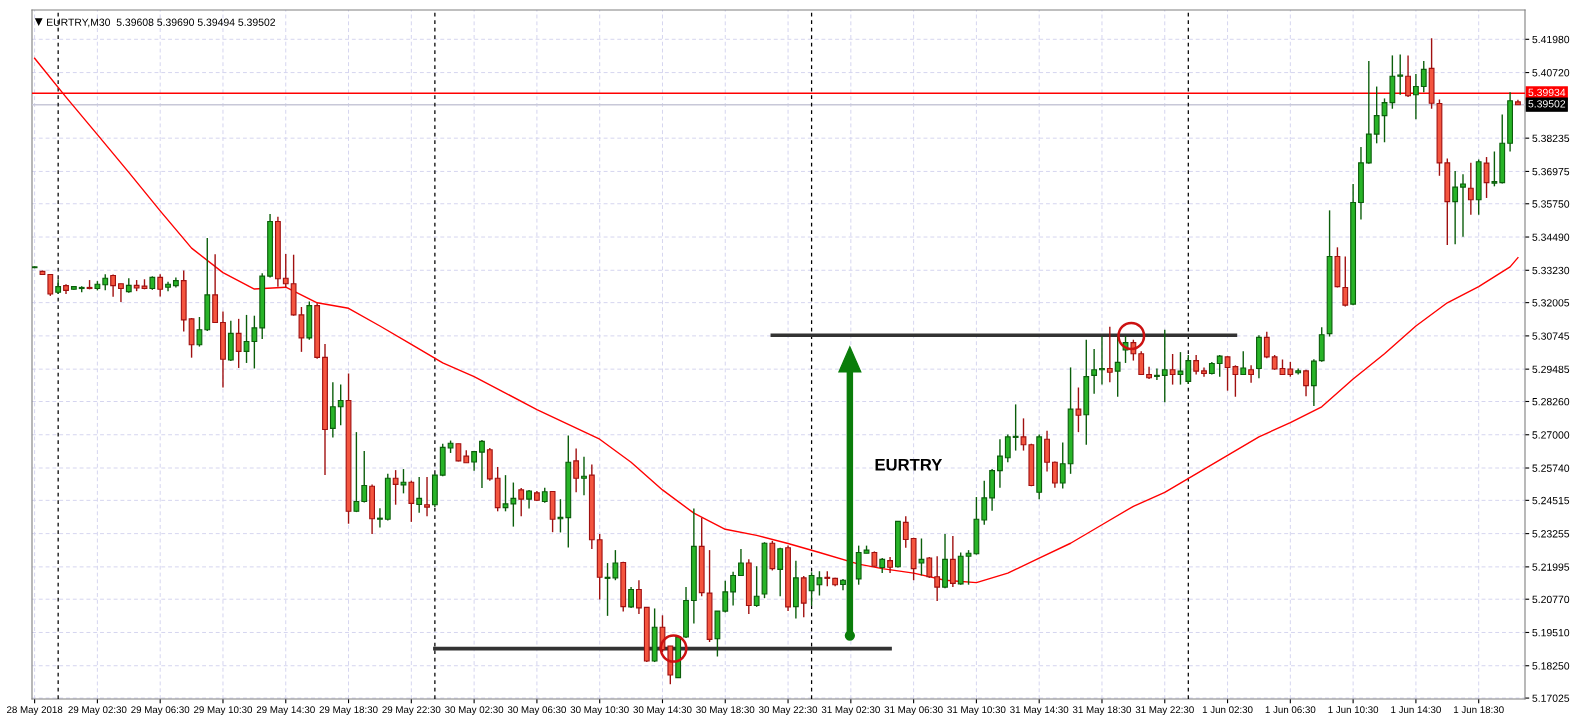 This screenshot has height=724, width=1582. I want to click on x-tick-label: 29 May 18:30, so click(348, 711).